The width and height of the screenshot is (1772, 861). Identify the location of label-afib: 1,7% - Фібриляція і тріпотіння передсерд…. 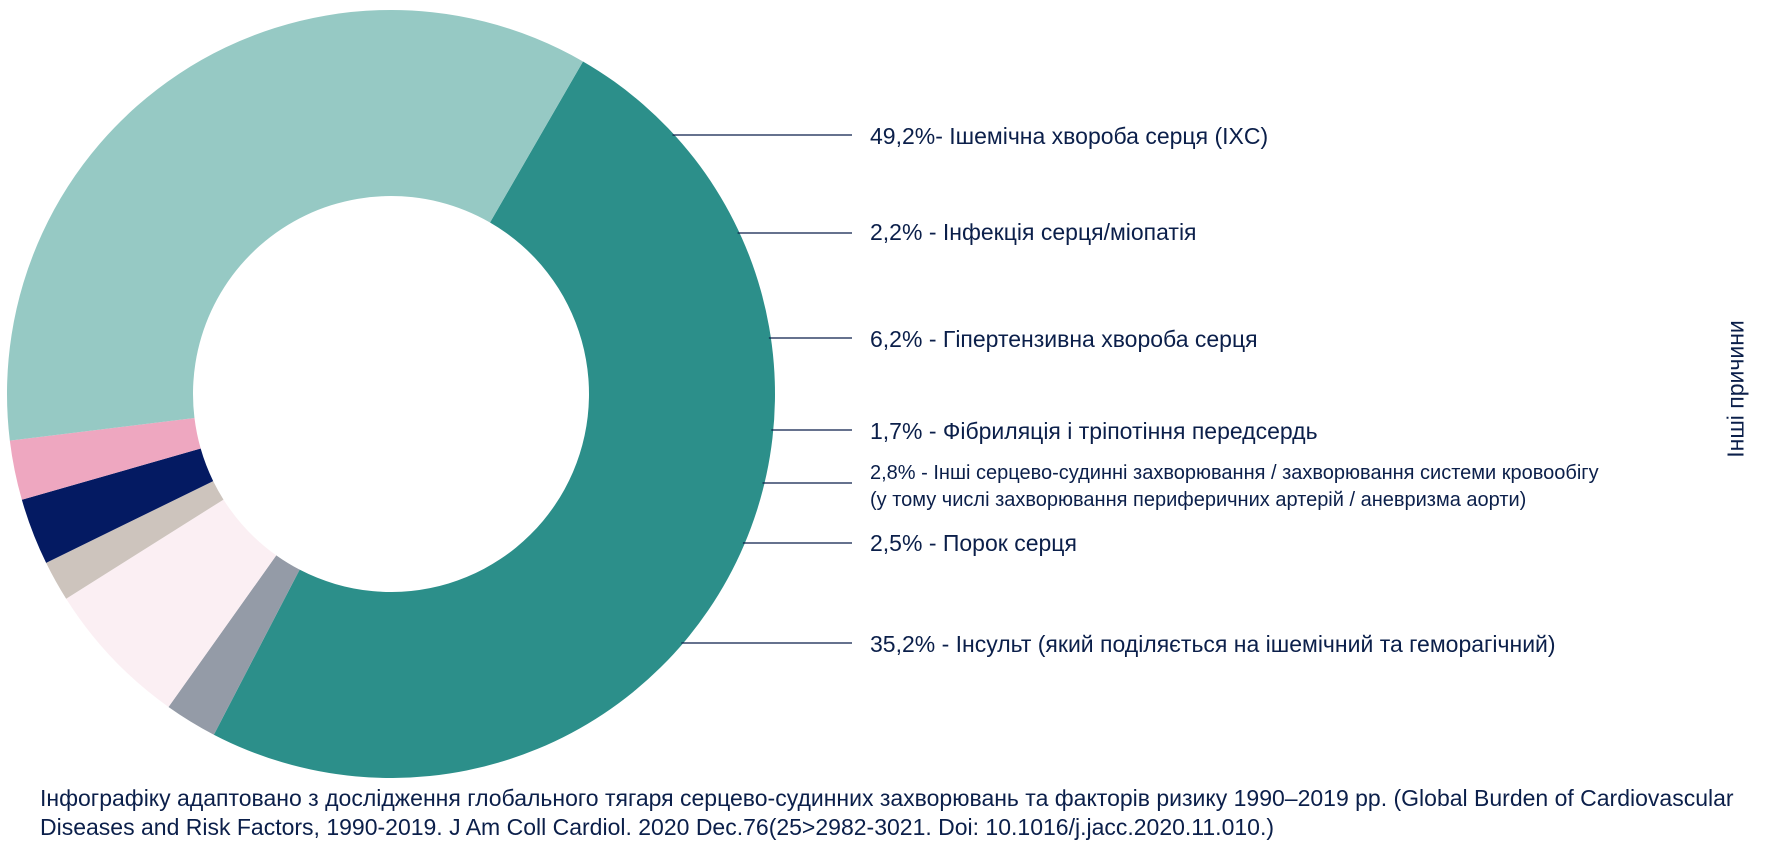
(1094, 431).